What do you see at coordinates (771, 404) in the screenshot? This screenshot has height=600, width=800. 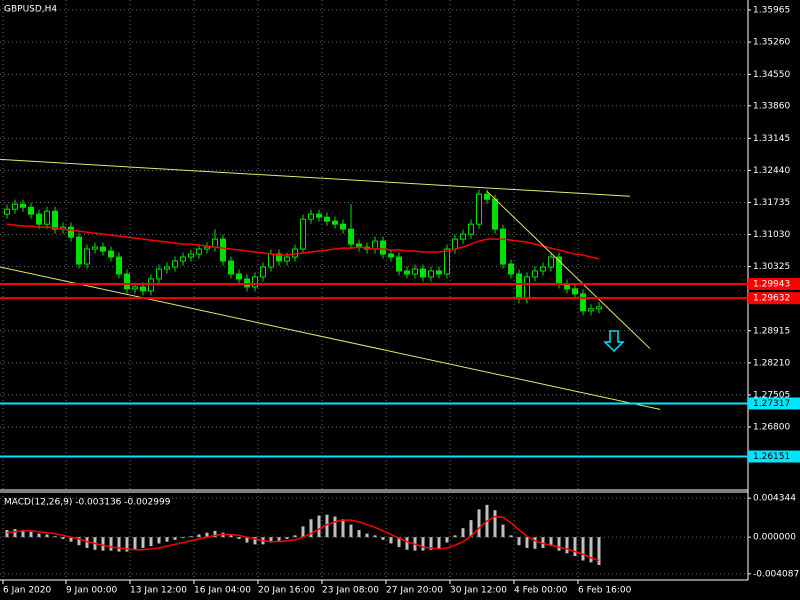 I see `price-level-label: 1.27317` at bounding box center [771, 404].